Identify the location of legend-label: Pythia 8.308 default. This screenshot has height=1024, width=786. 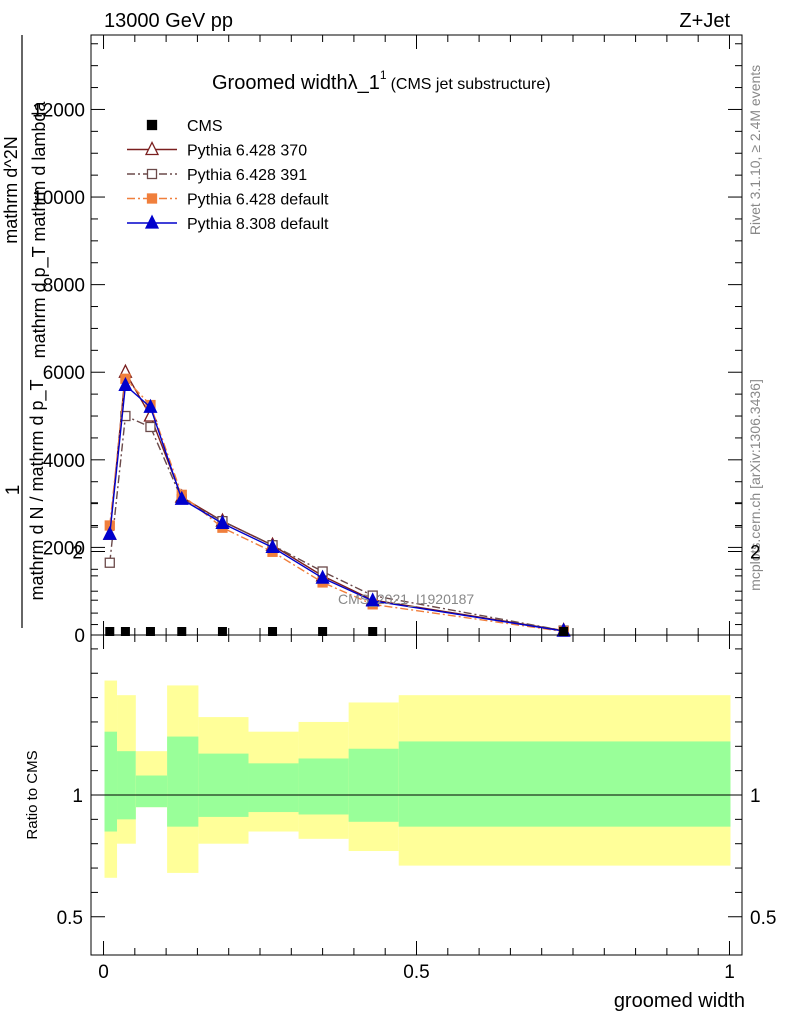
(258, 224).